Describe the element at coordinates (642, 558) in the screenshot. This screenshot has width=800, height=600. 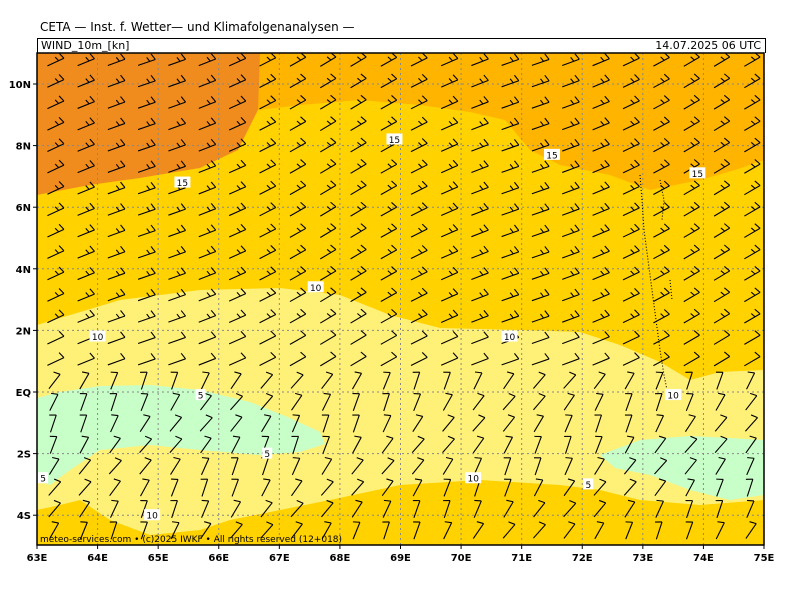
I see `x-tick-label: 73E` at that location.